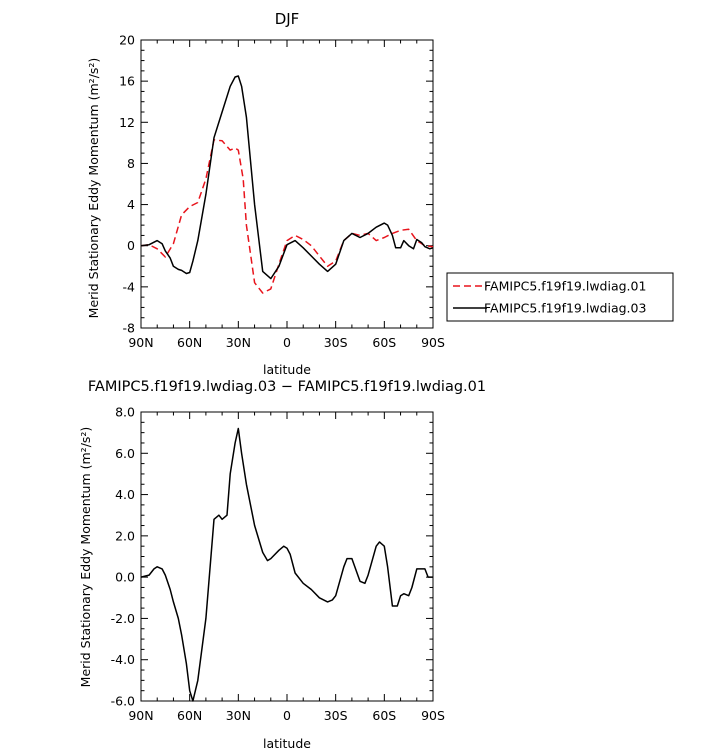  I want to click on bottom-chart-x-axis-label: latitude, so click(287, 743).